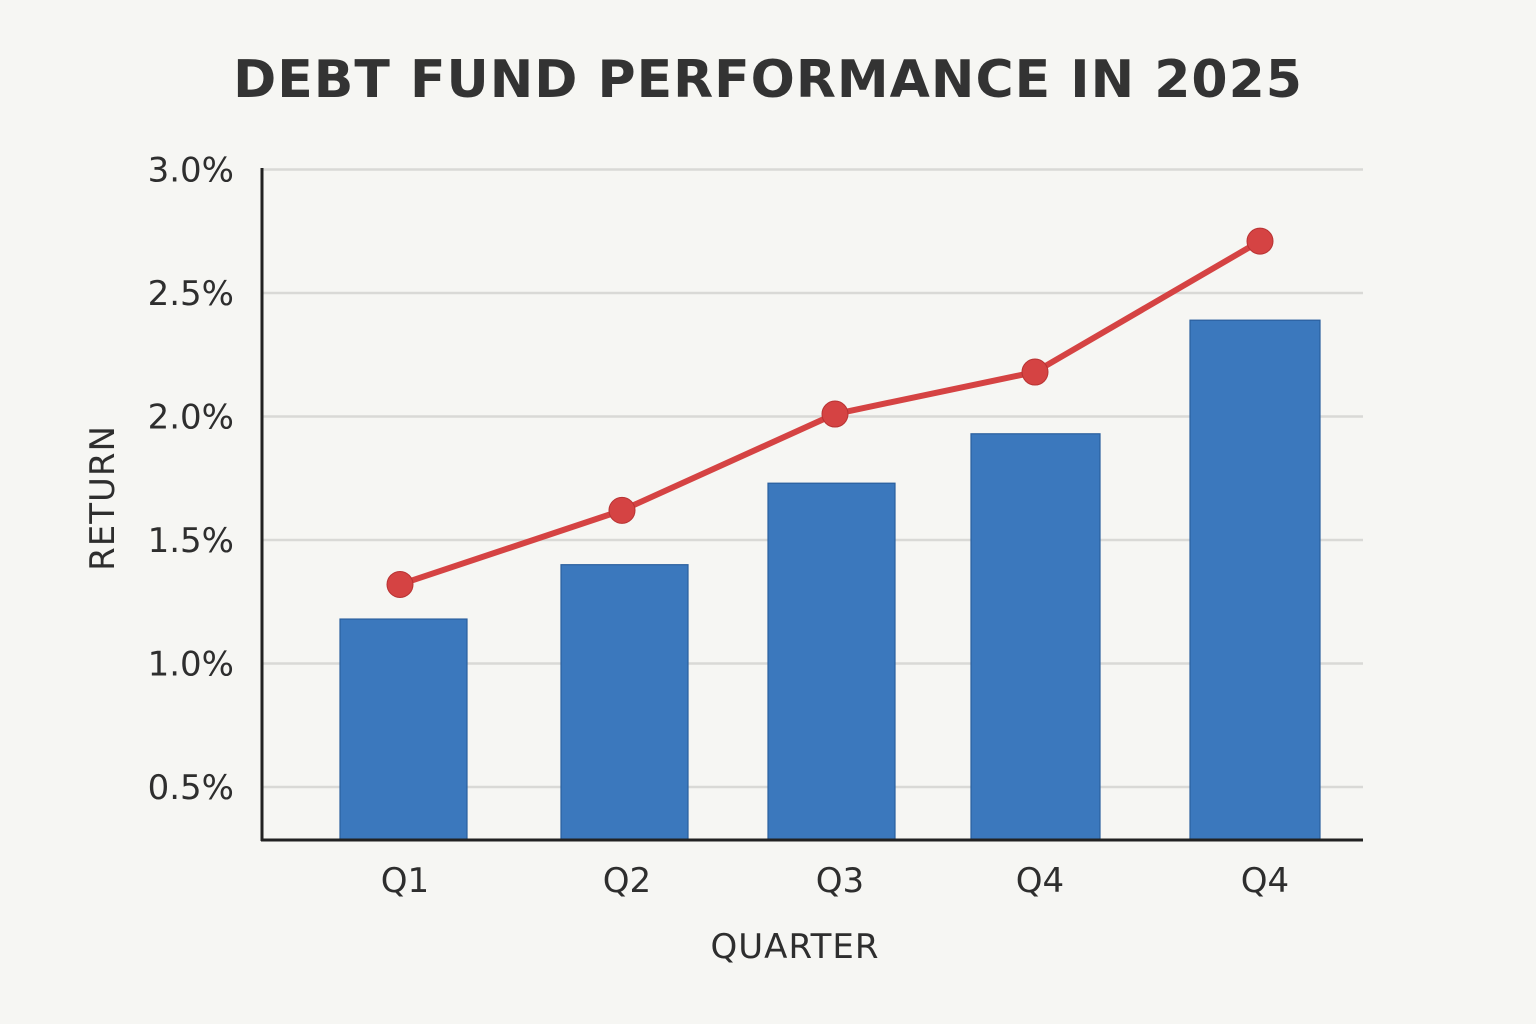 The height and width of the screenshot is (1024, 1536). Describe the element at coordinates (768, 80) in the screenshot. I see `chart-title: DEBT FUND PERFORMANCE IN 2025` at that location.